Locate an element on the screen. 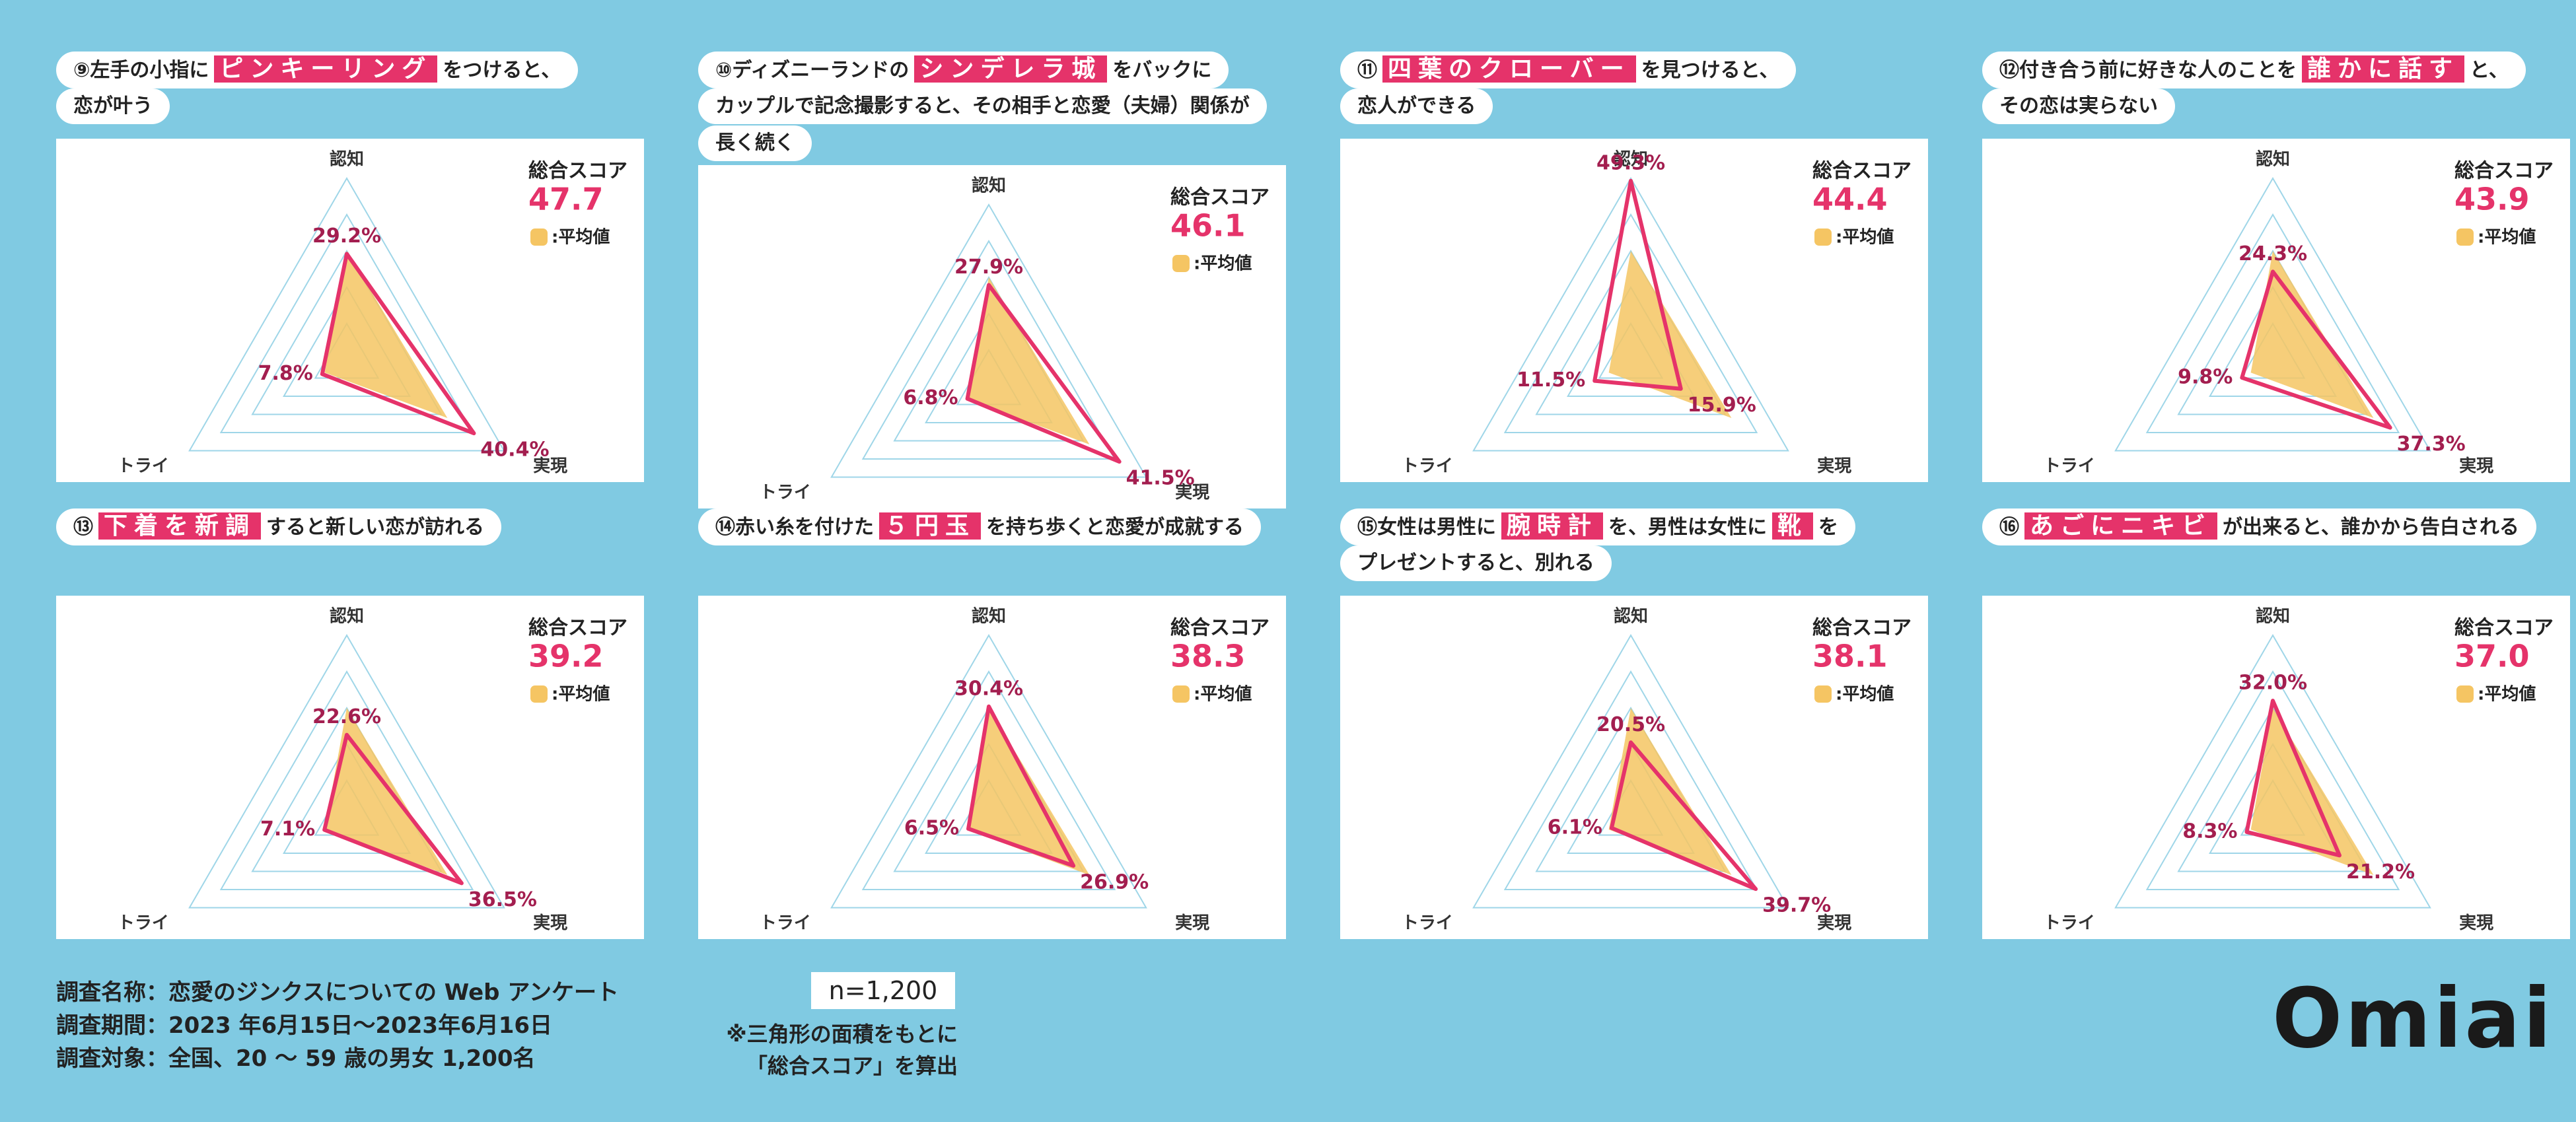 This screenshot has width=2576, height=1122. title-highlight: 靴 is located at coordinates (1793, 526).